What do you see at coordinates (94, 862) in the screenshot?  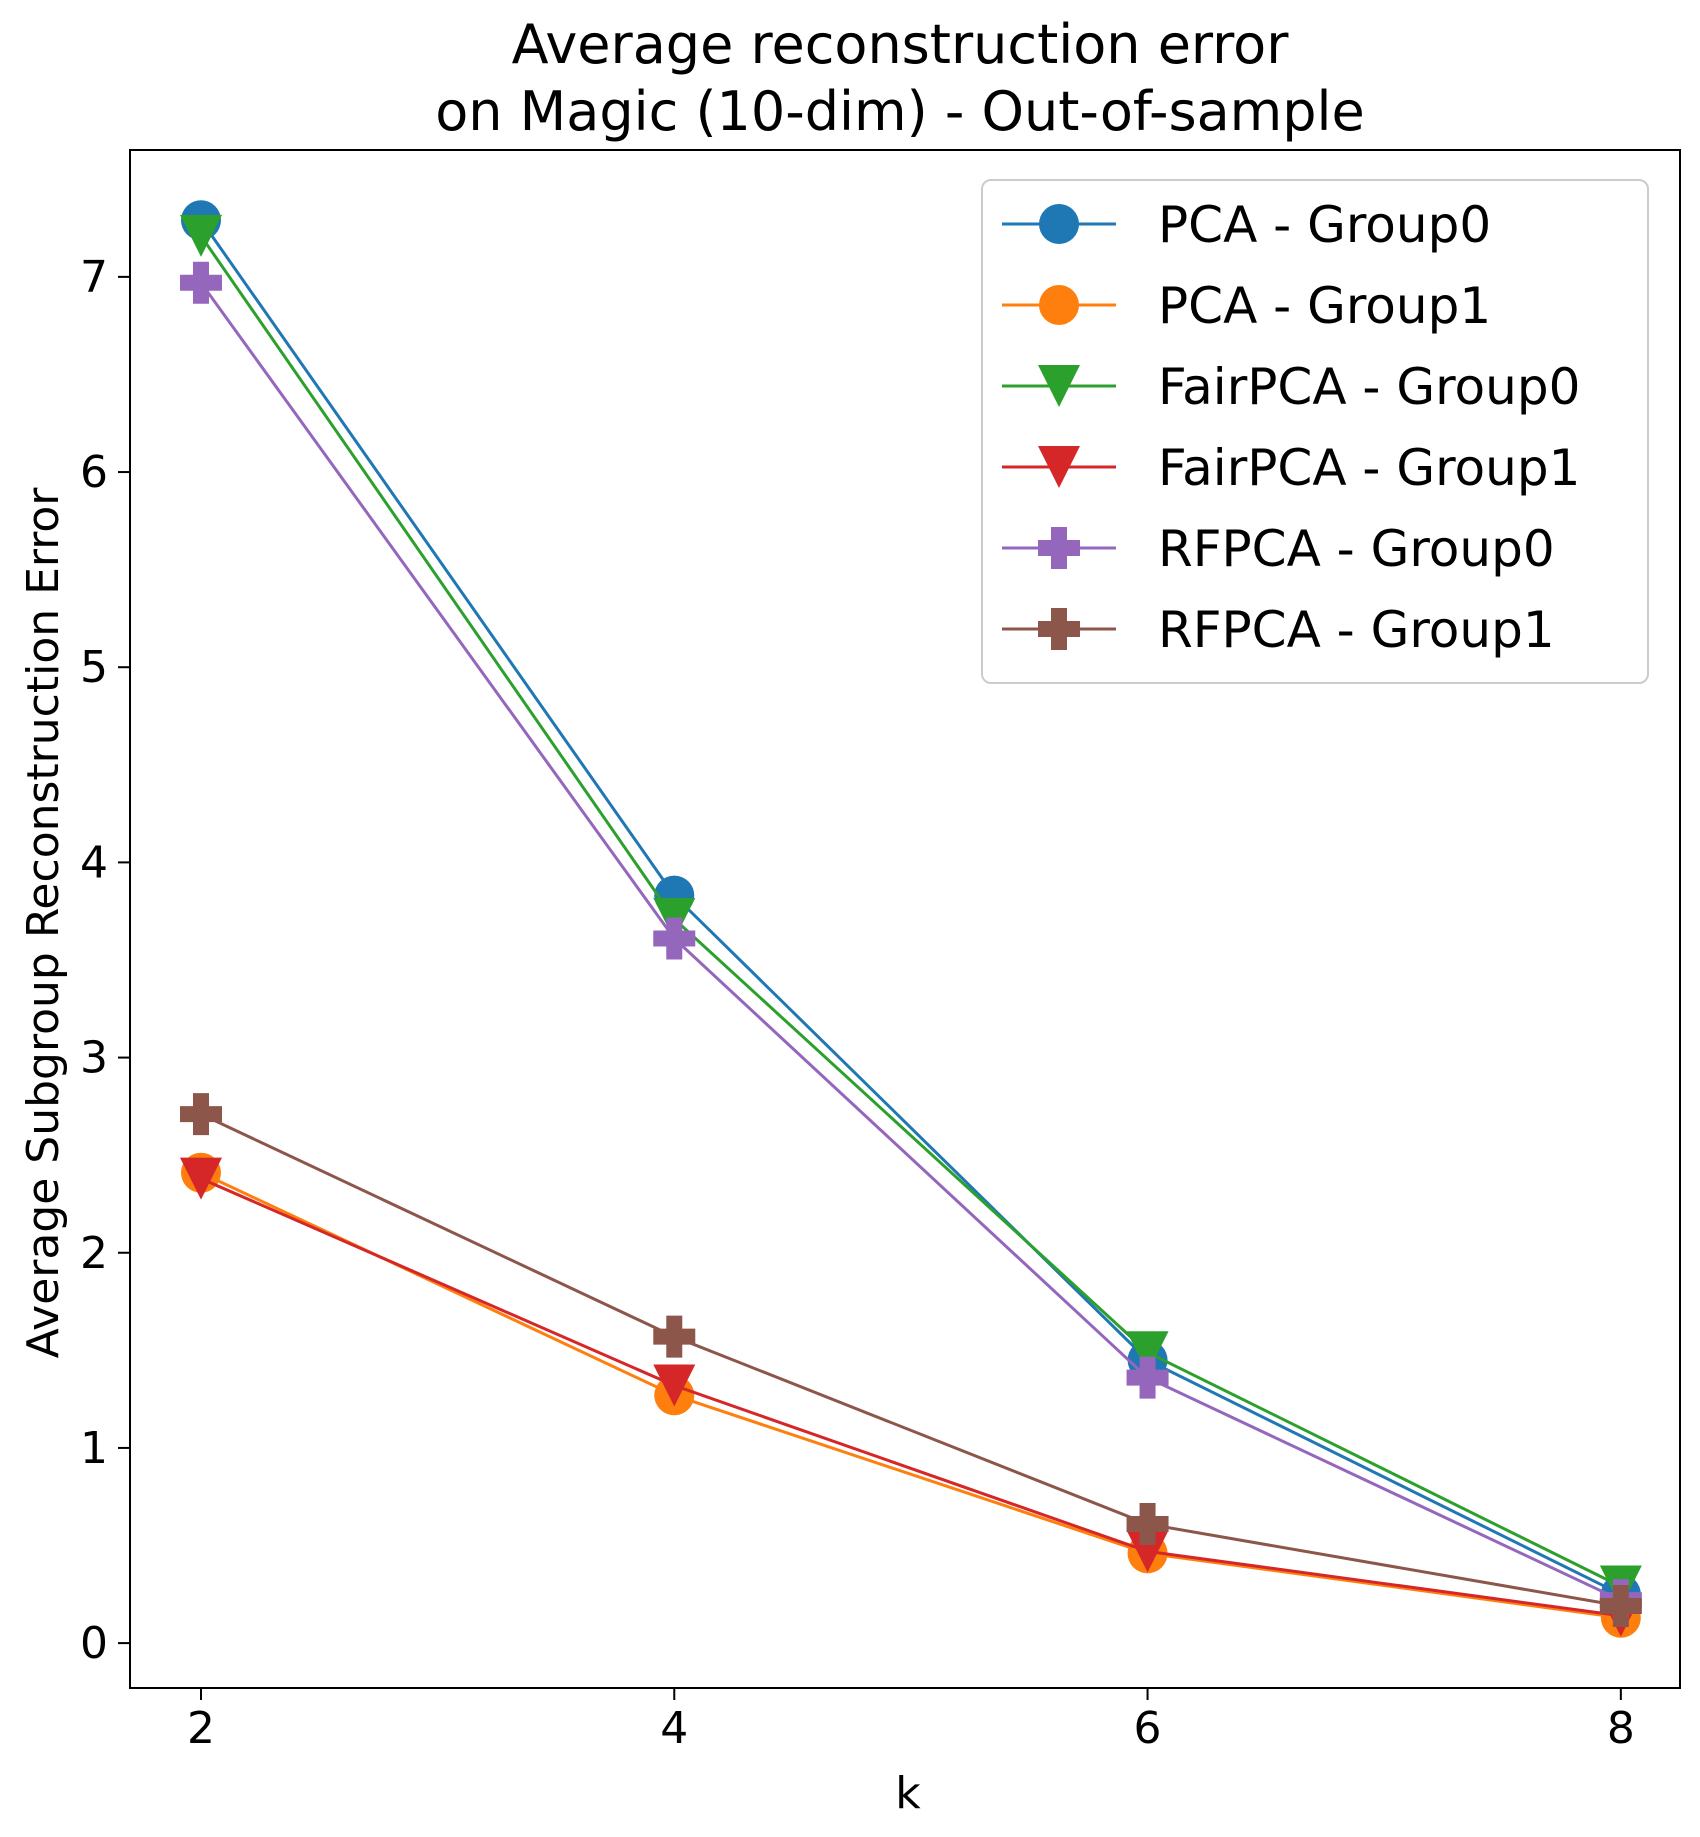 I see `y-tick-label-5: 4` at bounding box center [94, 862].